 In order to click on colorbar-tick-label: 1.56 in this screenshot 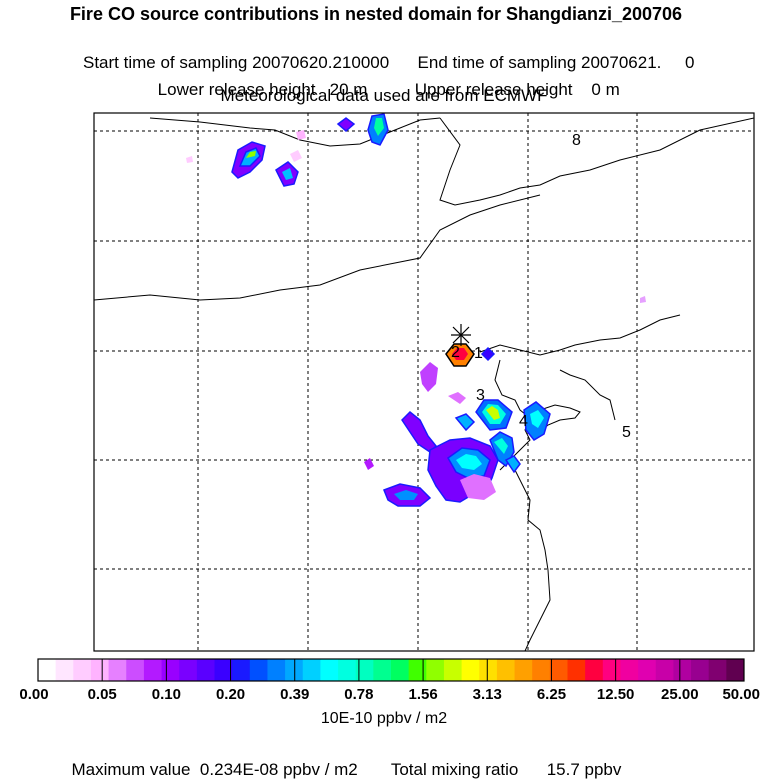, I will do `click(422, 694)`.